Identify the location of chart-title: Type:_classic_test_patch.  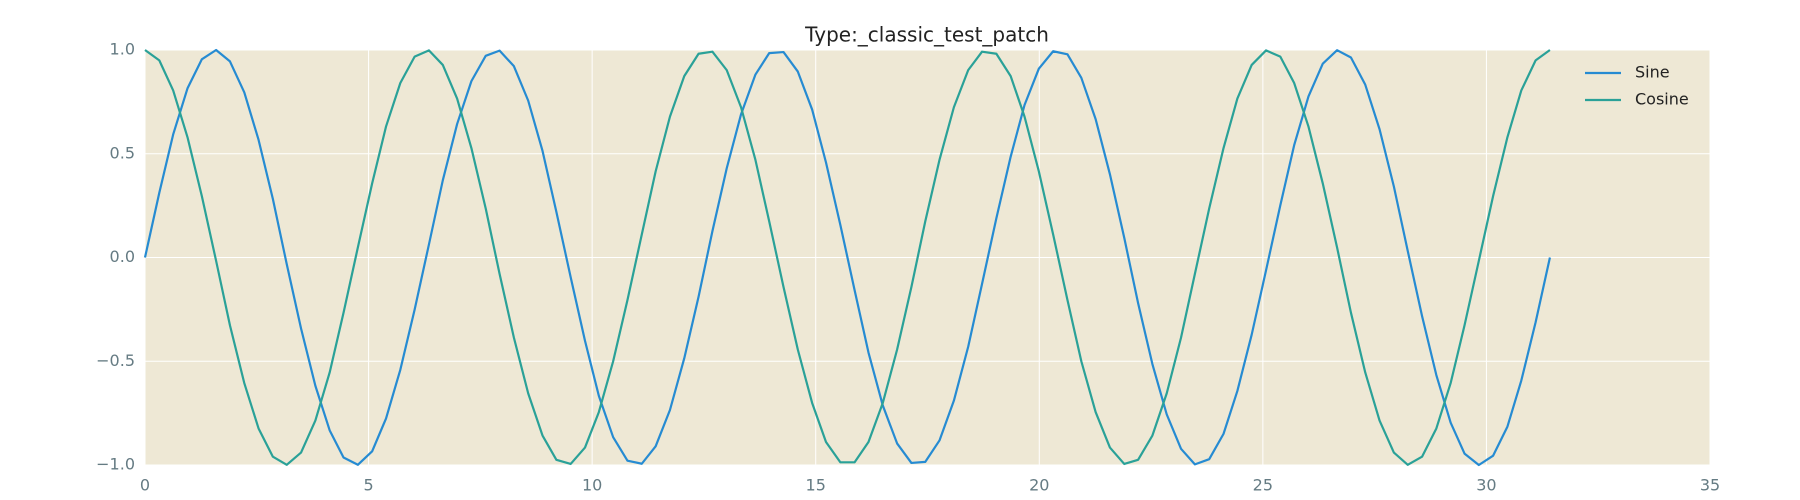
(926, 35).